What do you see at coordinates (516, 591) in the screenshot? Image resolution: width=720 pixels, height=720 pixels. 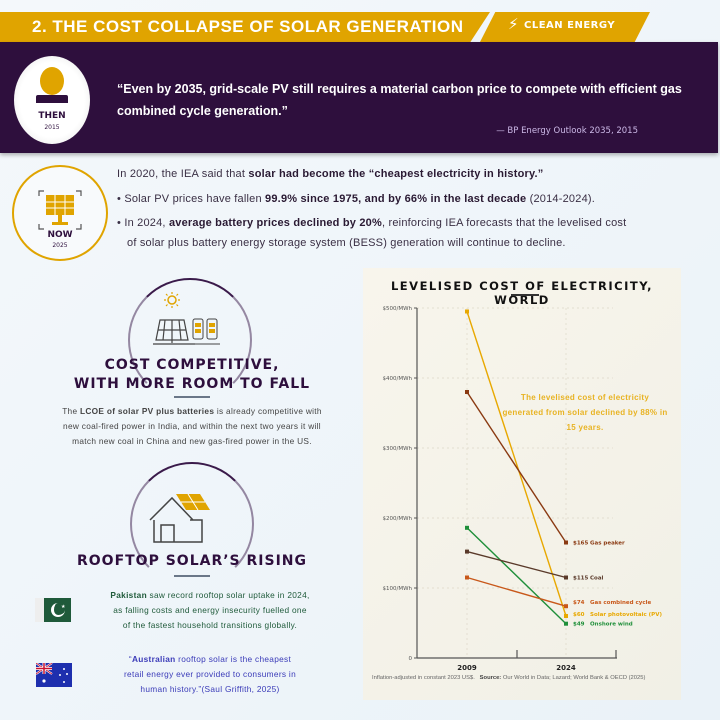 I see `series-line-gas-combined-cycle` at bounding box center [516, 591].